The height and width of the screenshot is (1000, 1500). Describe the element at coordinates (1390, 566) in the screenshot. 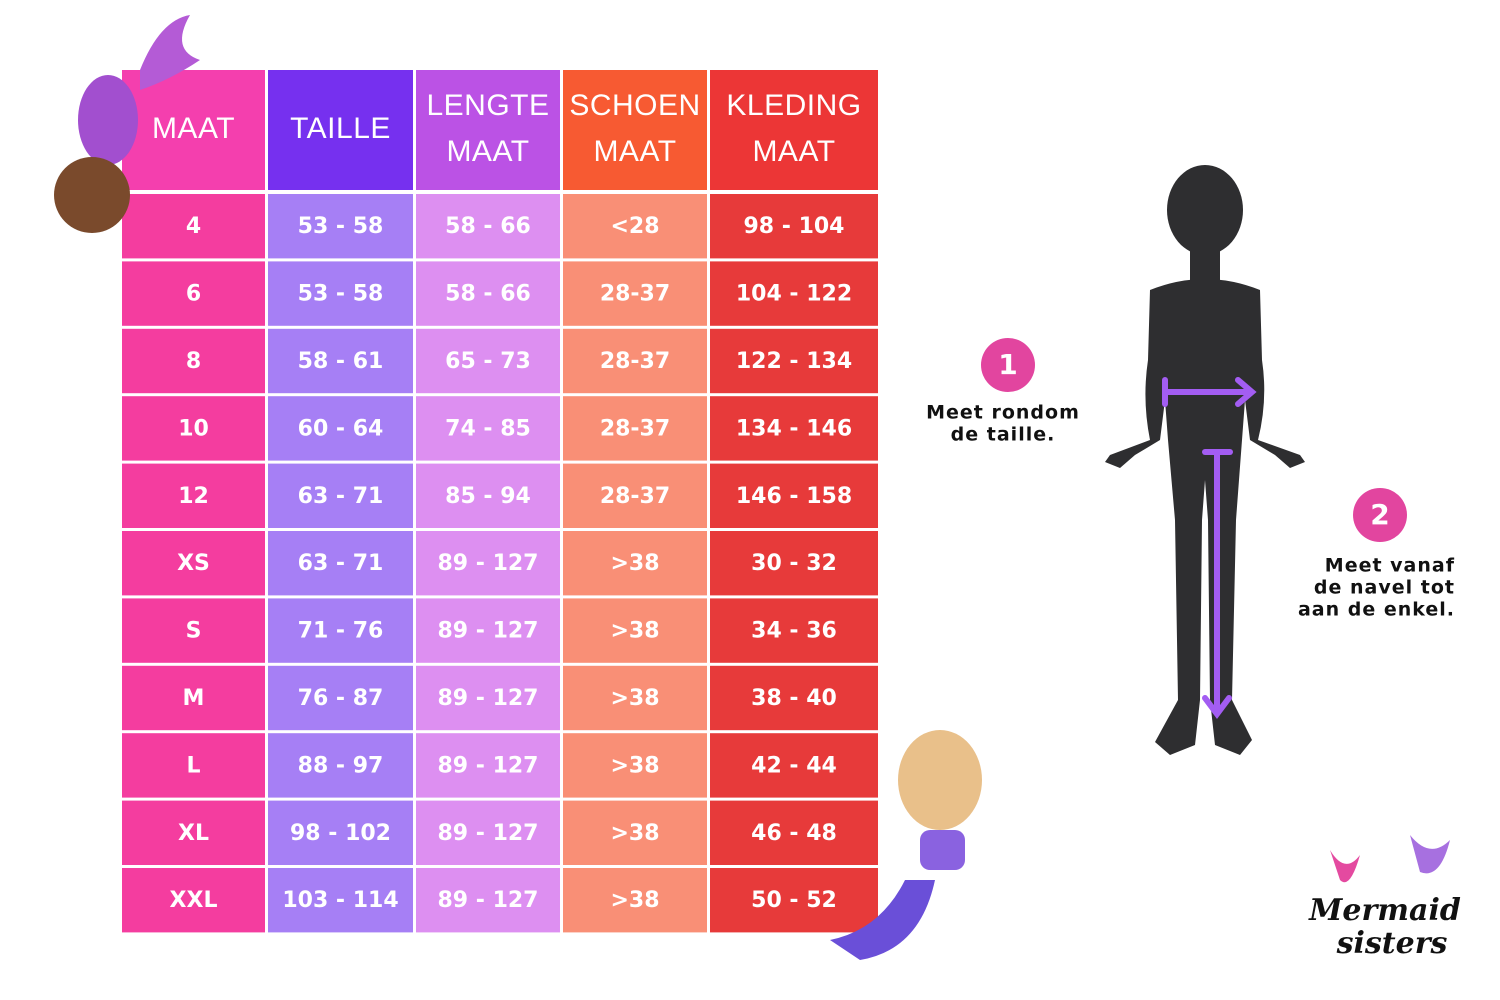

I see `step-text: Meet vanaf` at that location.